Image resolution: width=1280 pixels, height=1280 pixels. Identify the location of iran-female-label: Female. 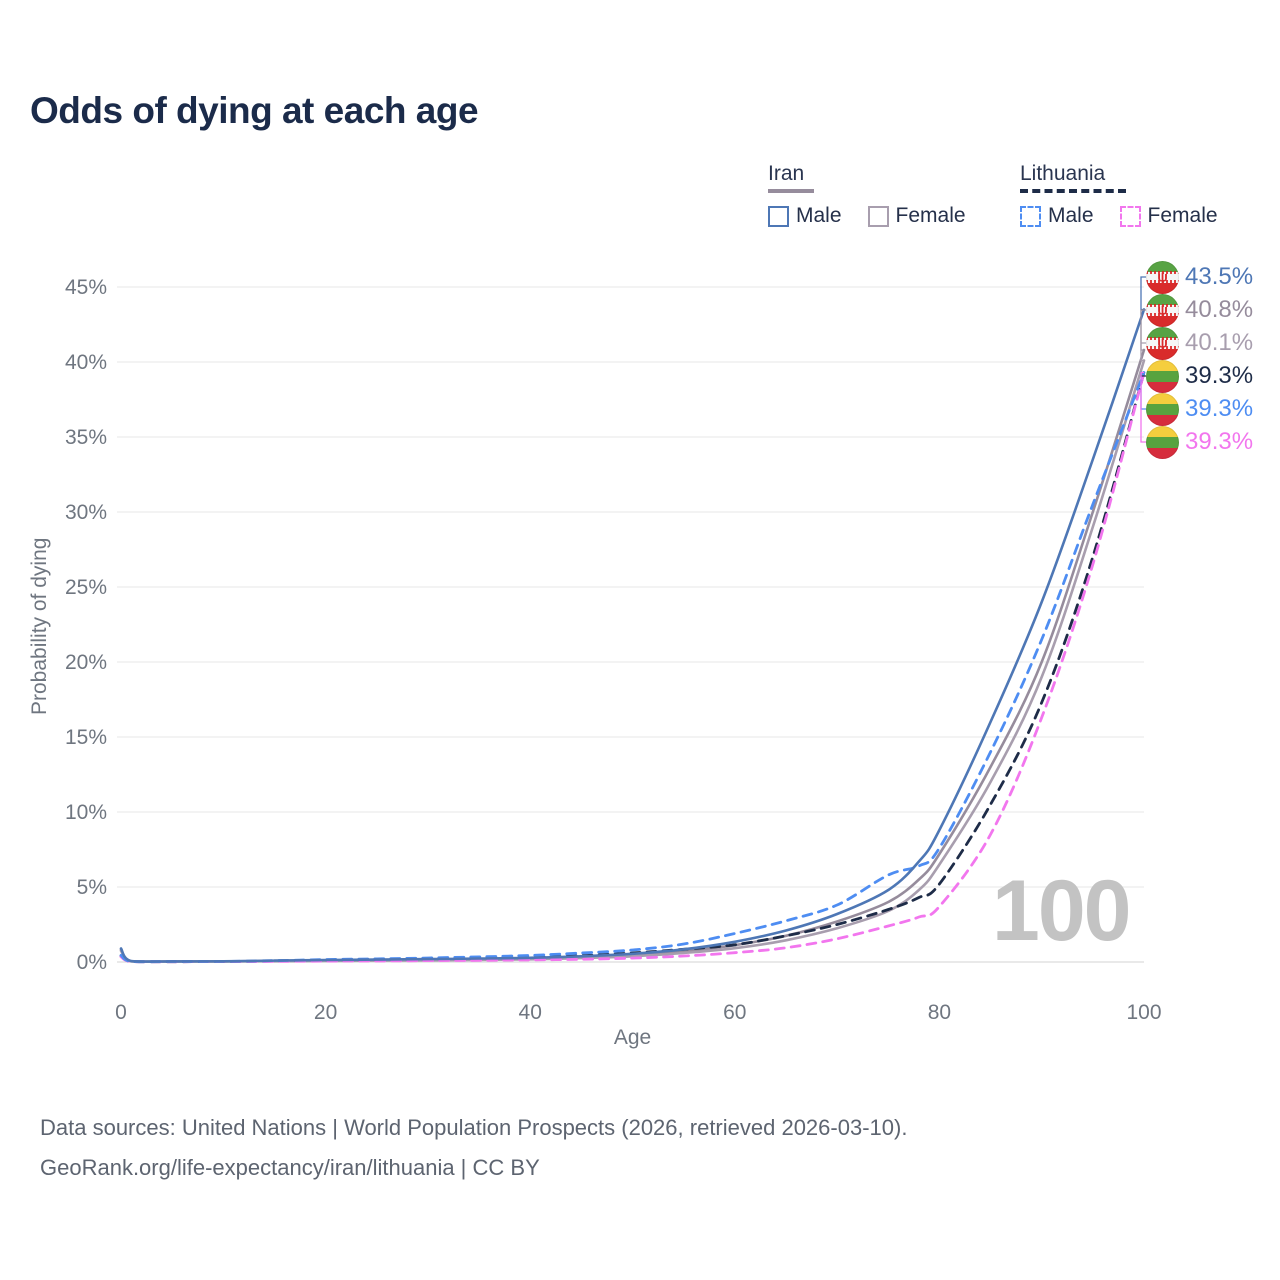
(930, 215).